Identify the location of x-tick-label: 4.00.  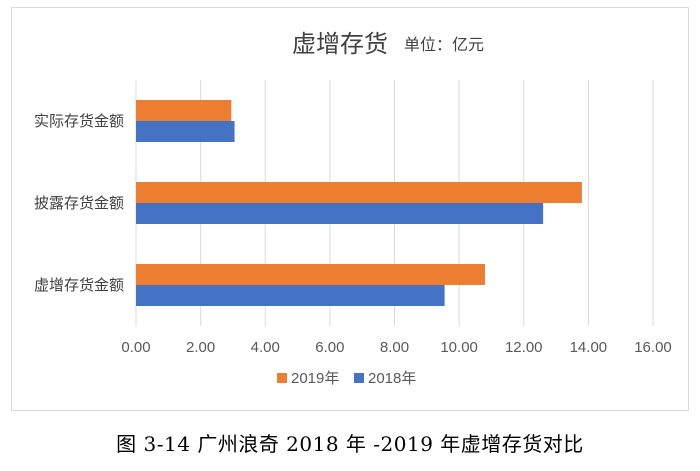
(265, 347).